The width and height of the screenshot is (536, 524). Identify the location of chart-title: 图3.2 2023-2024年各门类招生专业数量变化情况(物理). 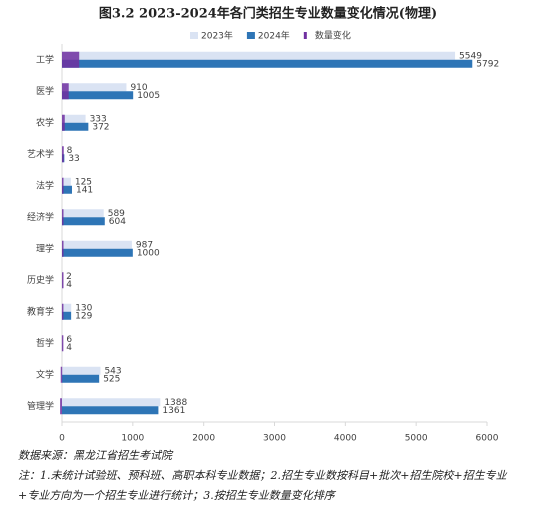
(268, 14).